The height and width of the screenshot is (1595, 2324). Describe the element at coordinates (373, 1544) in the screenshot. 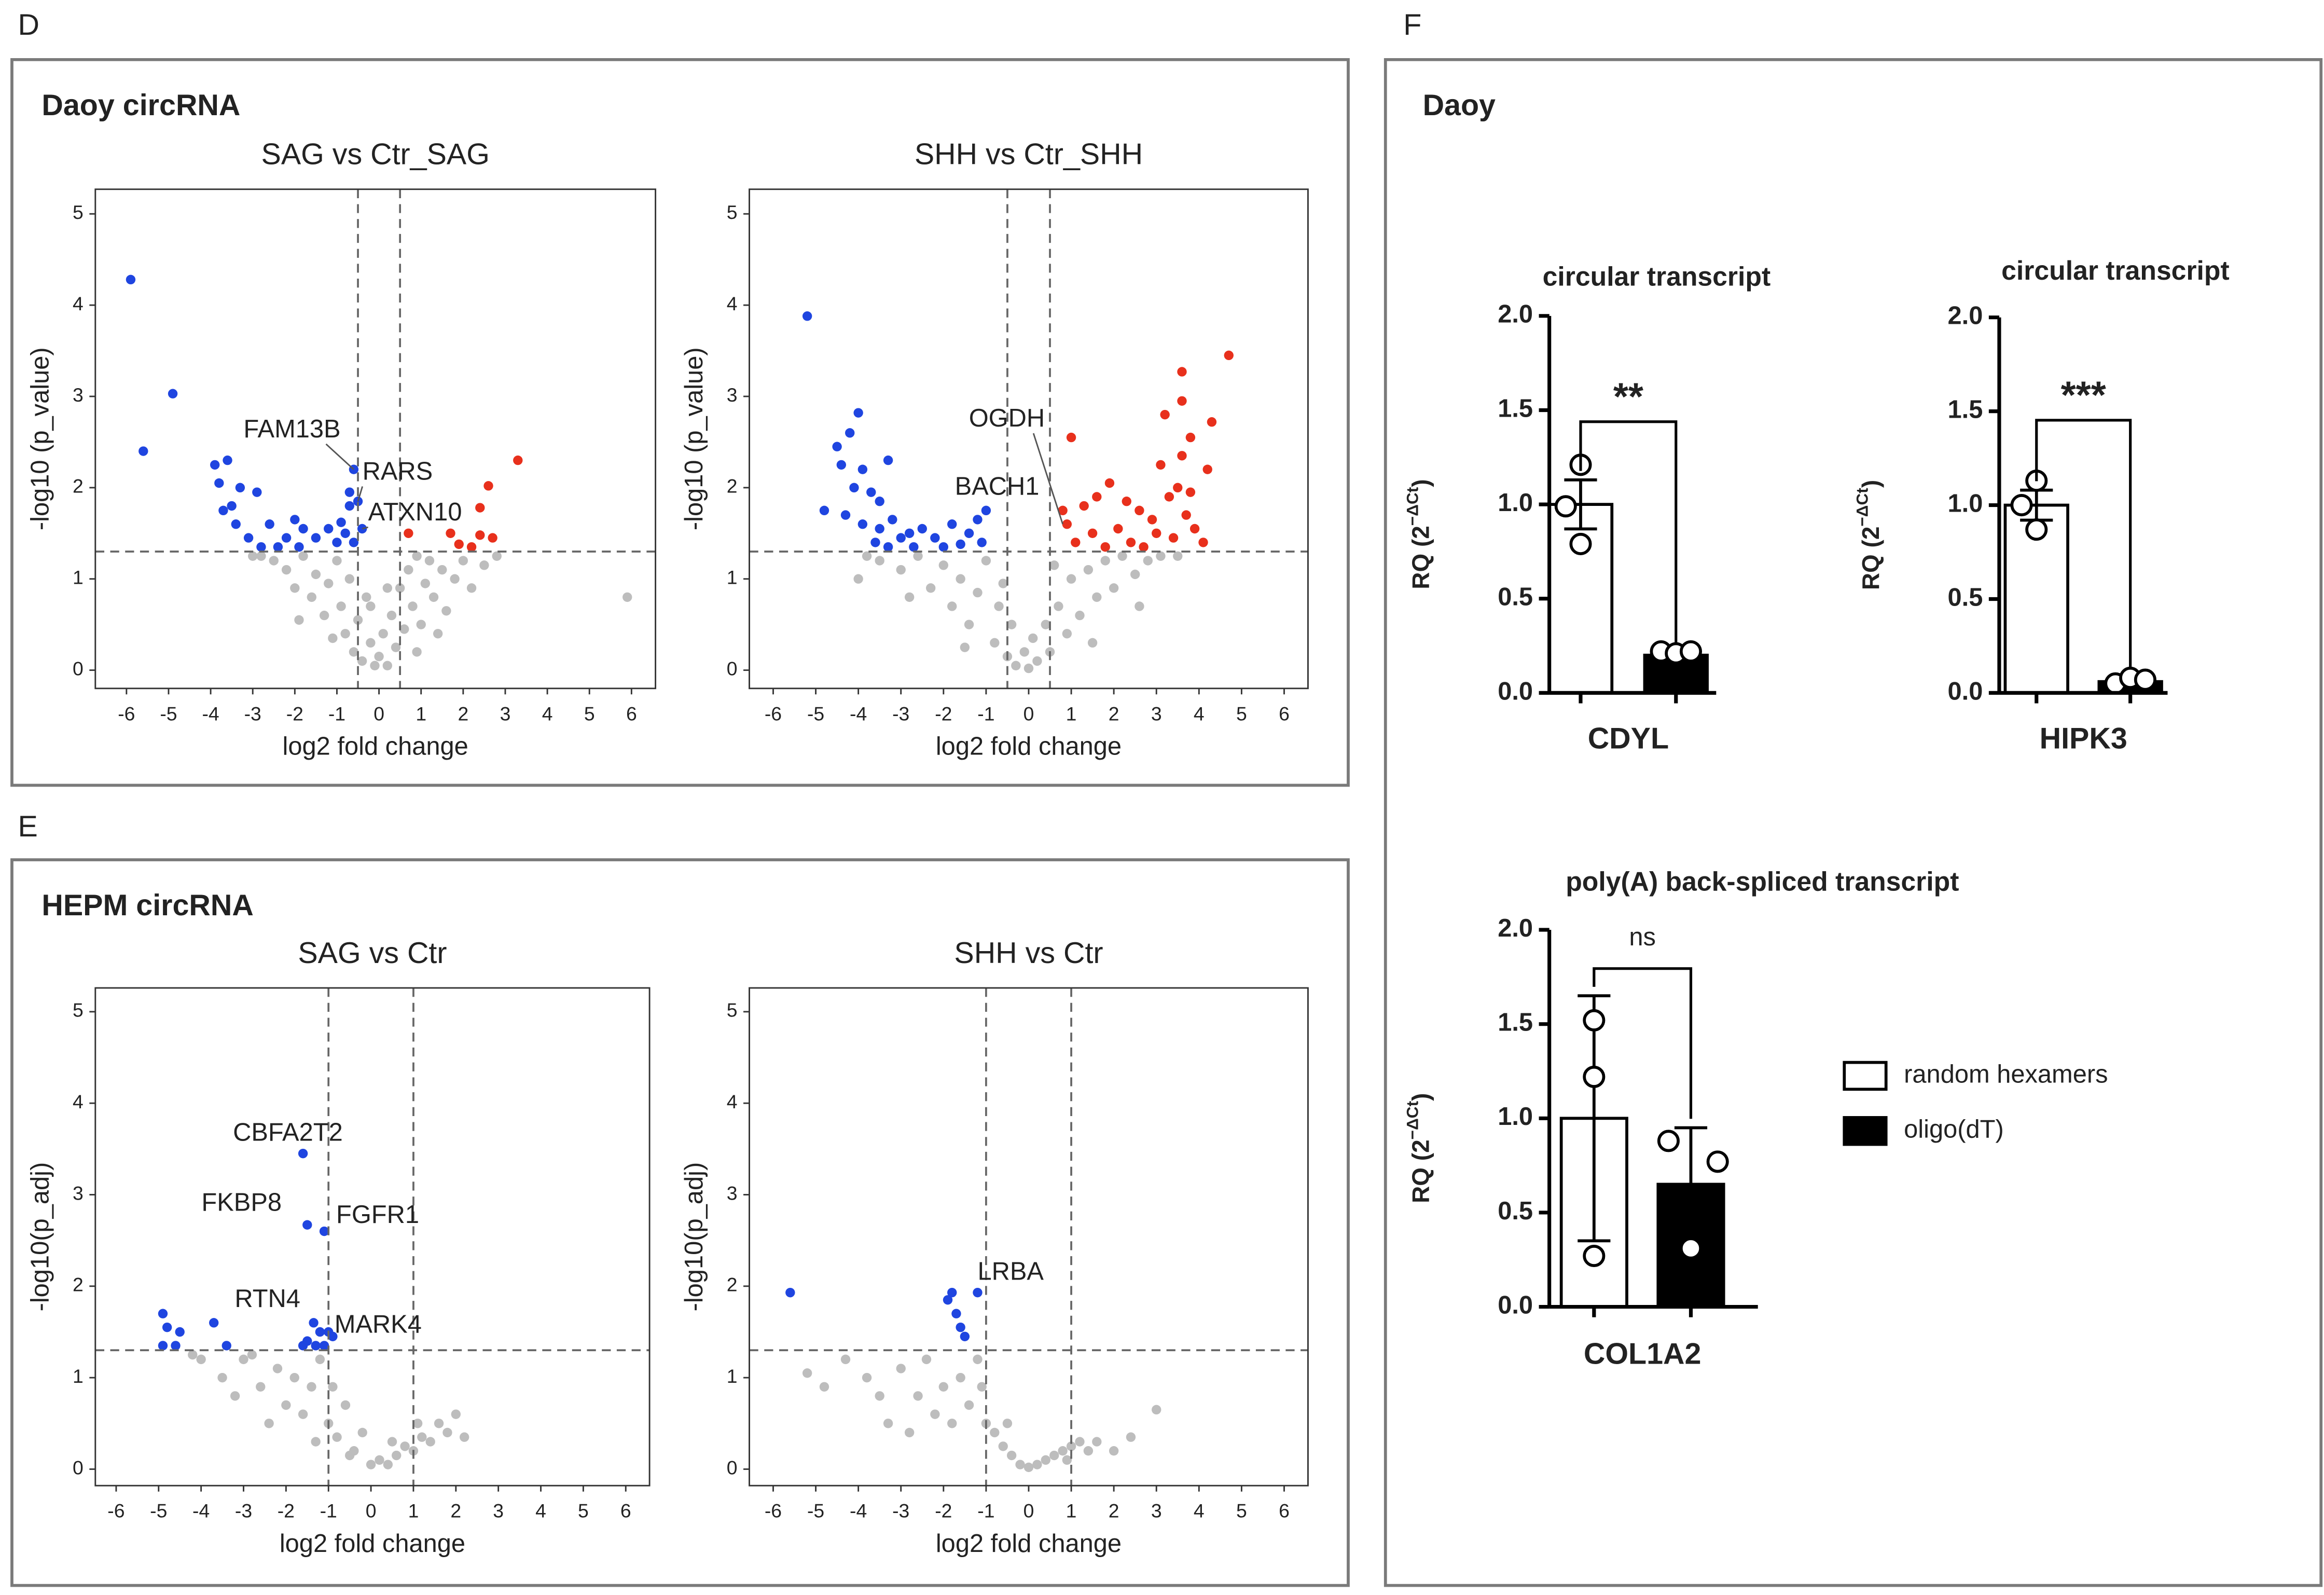

I see `x-axis-label: log2 fold change` at that location.